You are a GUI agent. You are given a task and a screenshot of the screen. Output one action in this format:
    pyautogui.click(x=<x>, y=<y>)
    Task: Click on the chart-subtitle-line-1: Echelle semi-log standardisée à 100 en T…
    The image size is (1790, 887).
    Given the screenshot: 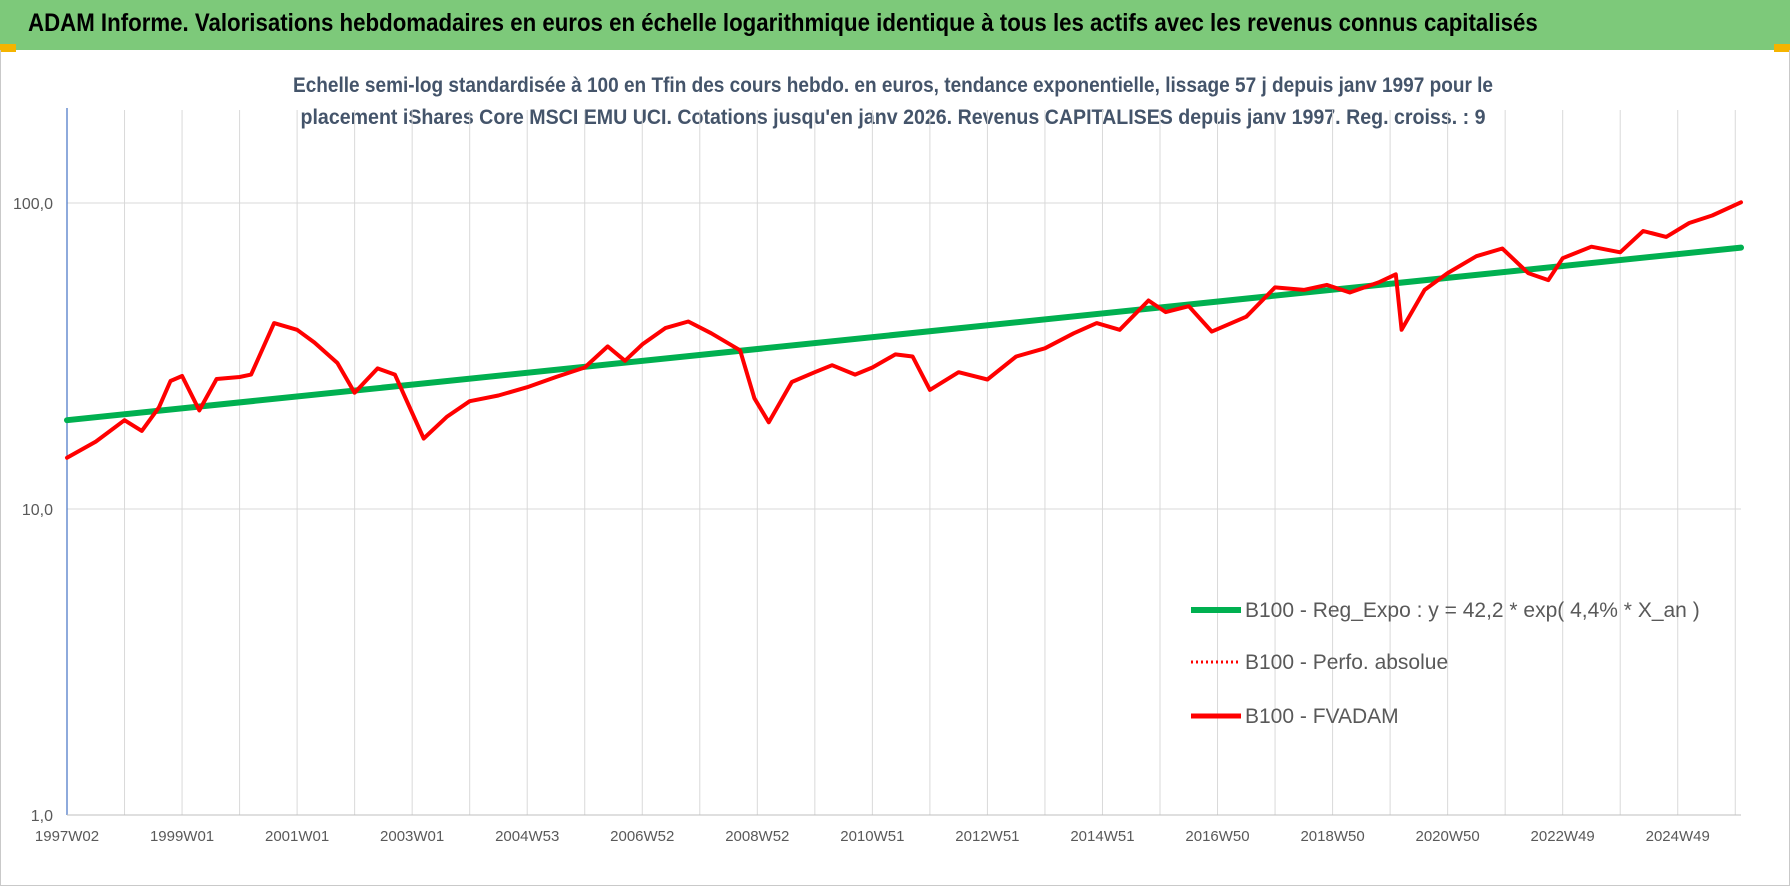 What is the action you would take?
    pyautogui.click(x=893, y=85)
    